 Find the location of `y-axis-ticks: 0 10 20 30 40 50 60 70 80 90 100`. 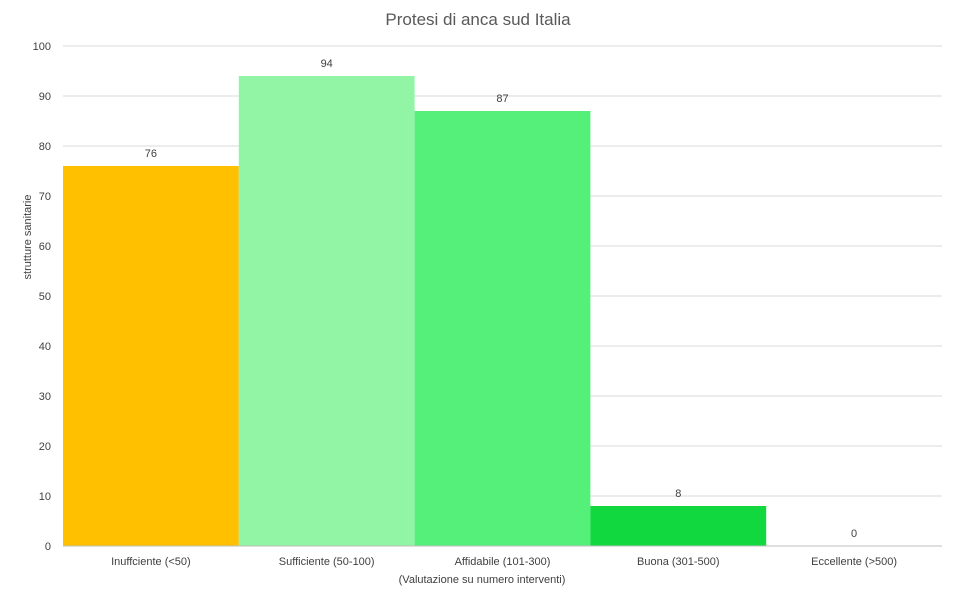

y-axis-ticks: 0 10 20 30 40 50 60 70 80 90 100 is located at coordinates (42, 297).